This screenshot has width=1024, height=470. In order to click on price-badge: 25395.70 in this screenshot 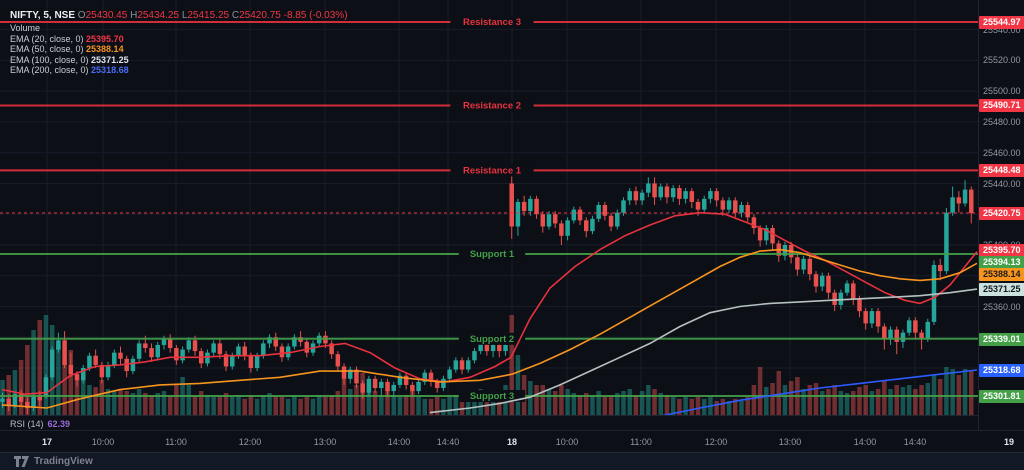, I will do `click(1001, 250)`.